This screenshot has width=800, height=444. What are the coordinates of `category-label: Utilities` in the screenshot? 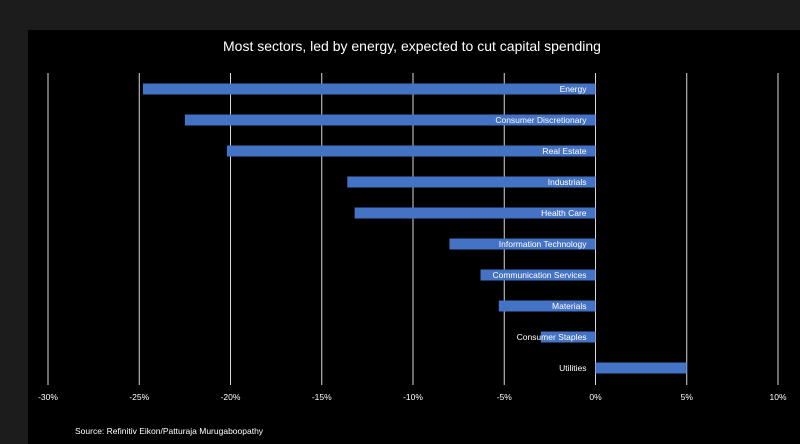 It's located at (572, 368).